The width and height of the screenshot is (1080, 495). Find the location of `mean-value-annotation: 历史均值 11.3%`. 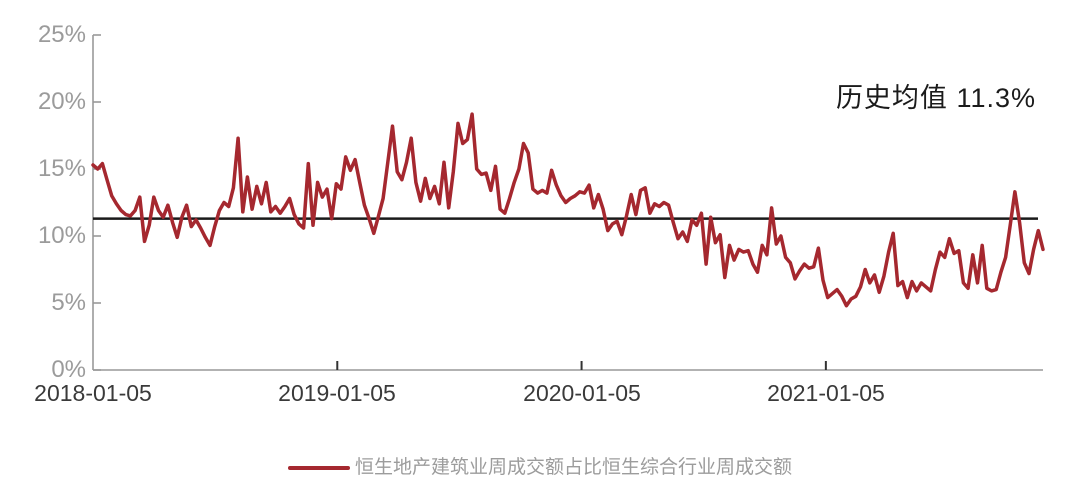

mean-value-annotation: 历史均值 11.3% is located at coordinates (935, 98).